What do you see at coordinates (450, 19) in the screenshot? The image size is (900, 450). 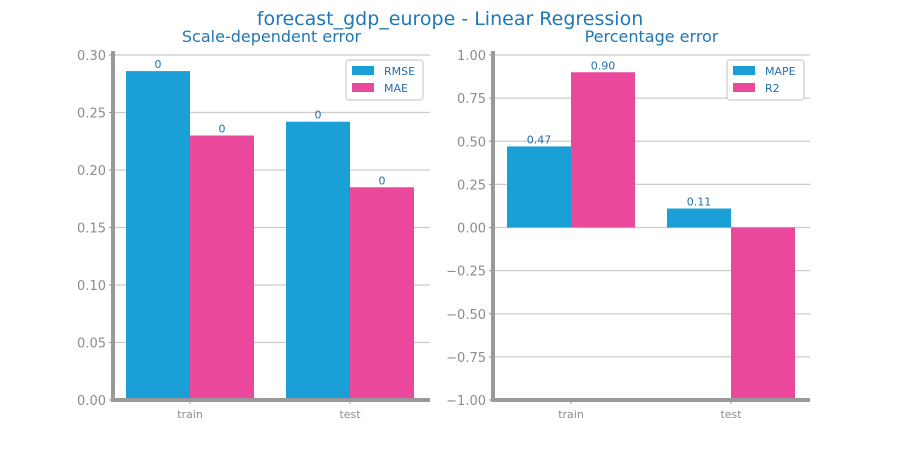 I see `figure-title: forecast_gdp_europe - Linear Regression` at bounding box center [450, 19].